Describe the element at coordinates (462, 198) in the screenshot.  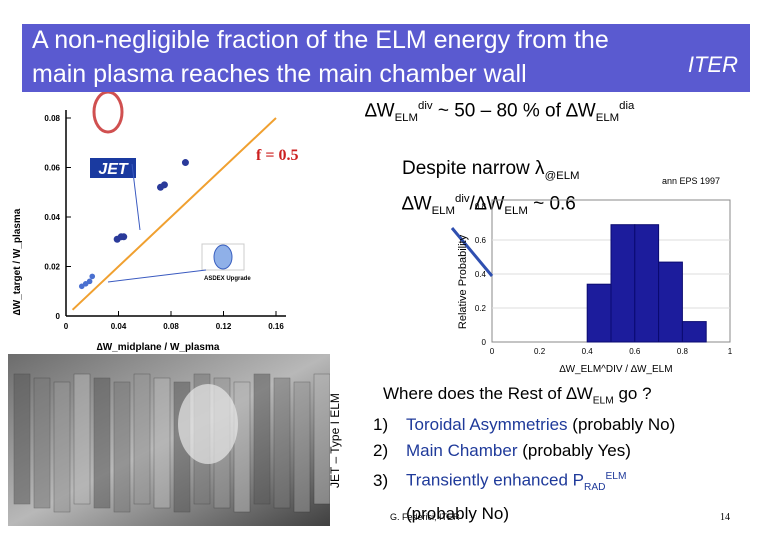
I see `ratio-sup-1: div` at that location.